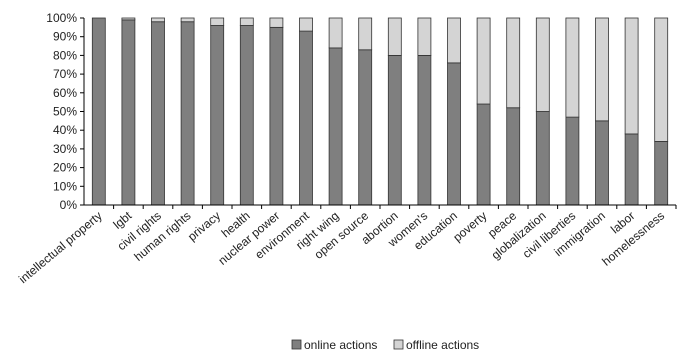 The image size is (681, 362). I want to click on y-tick-label: 0%, so click(69, 205).